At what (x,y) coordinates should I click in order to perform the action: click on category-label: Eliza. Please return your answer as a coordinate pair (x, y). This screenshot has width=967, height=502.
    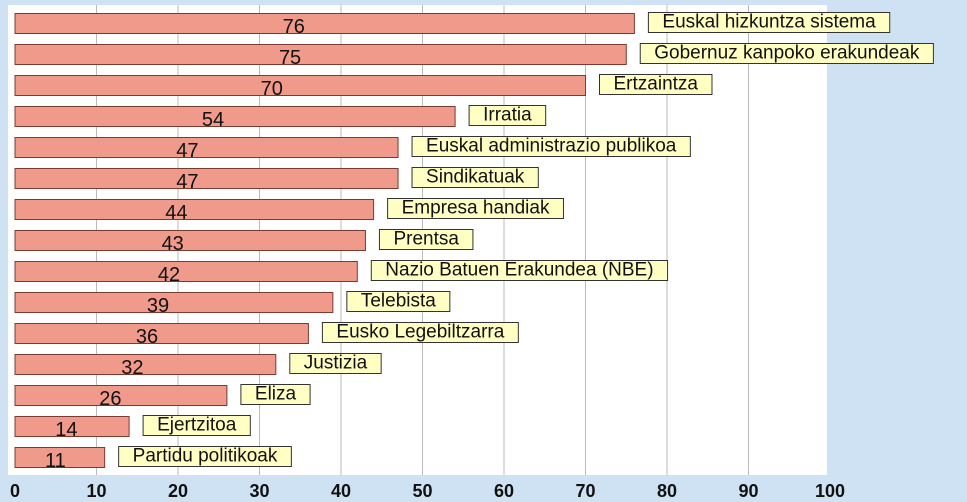
    Looking at the image, I should click on (276, 394).